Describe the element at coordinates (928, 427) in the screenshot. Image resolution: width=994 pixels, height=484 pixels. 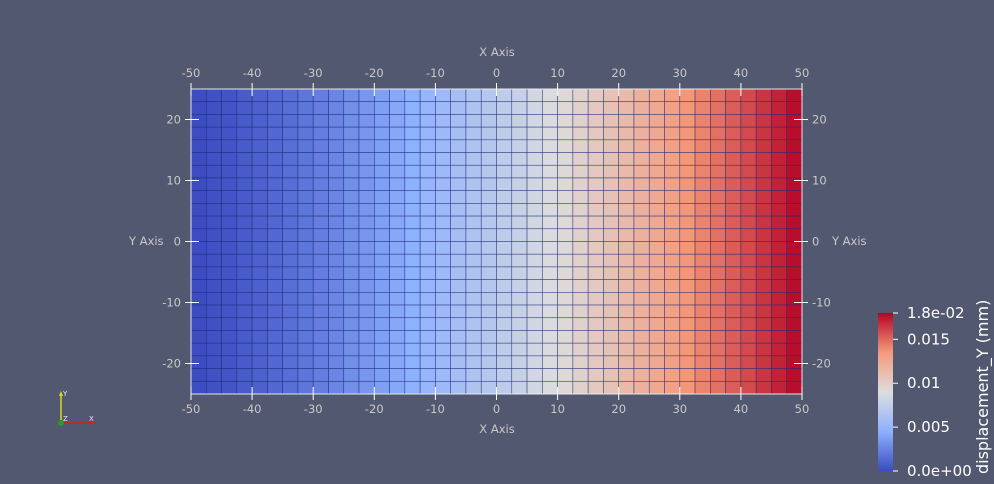
I see `color-legend-label: 0.005` at that location.